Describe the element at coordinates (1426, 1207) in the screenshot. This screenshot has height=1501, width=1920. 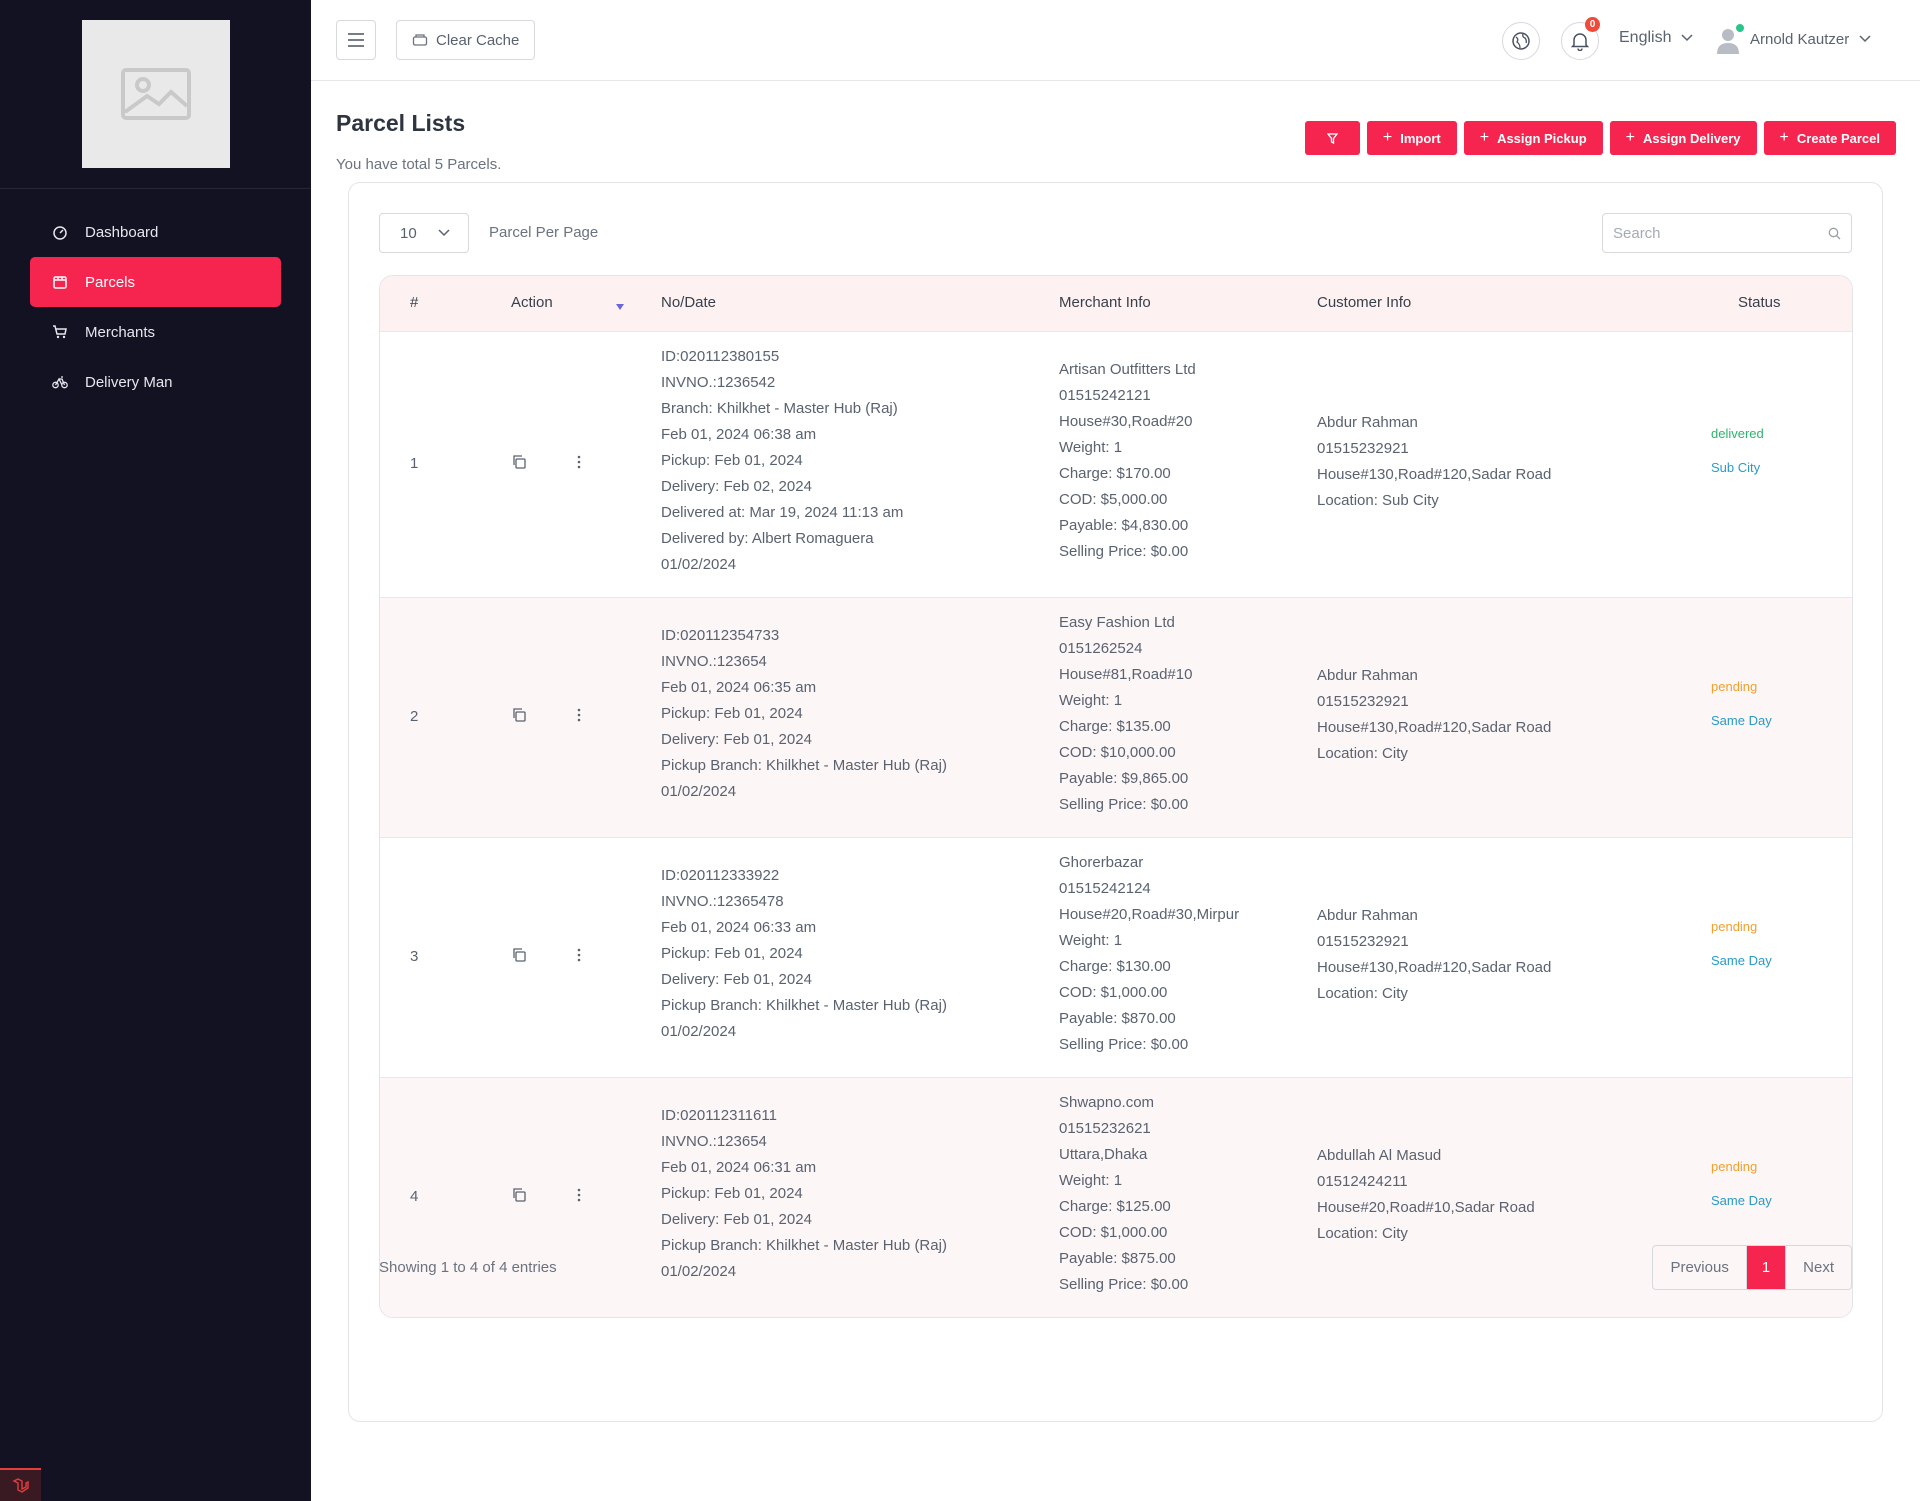
I see `customer-address: House#20,Road#10,Sadar Road` at that location.